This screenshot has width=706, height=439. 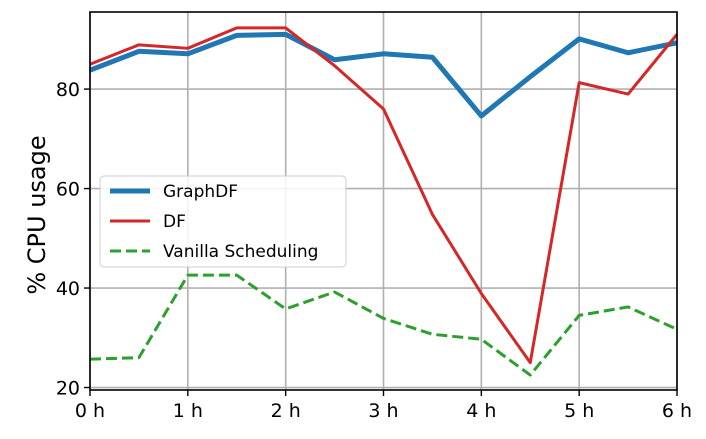 I want to click on x-tick-label: 1 h, so click(x=188, y=411).